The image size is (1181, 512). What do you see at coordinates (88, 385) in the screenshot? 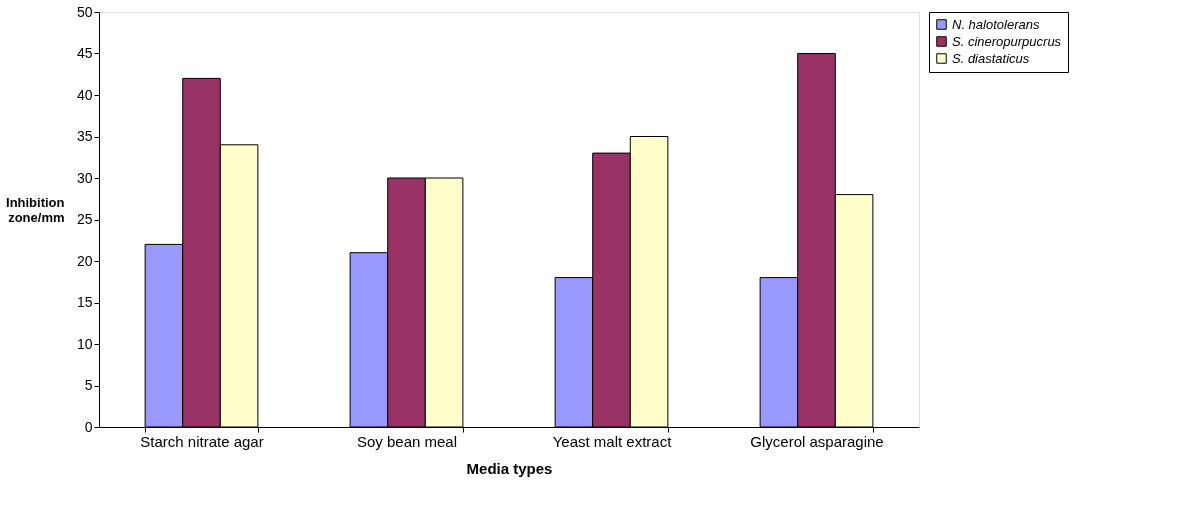
I see `y-tick-label: 5` at bounding box center [88, 385].